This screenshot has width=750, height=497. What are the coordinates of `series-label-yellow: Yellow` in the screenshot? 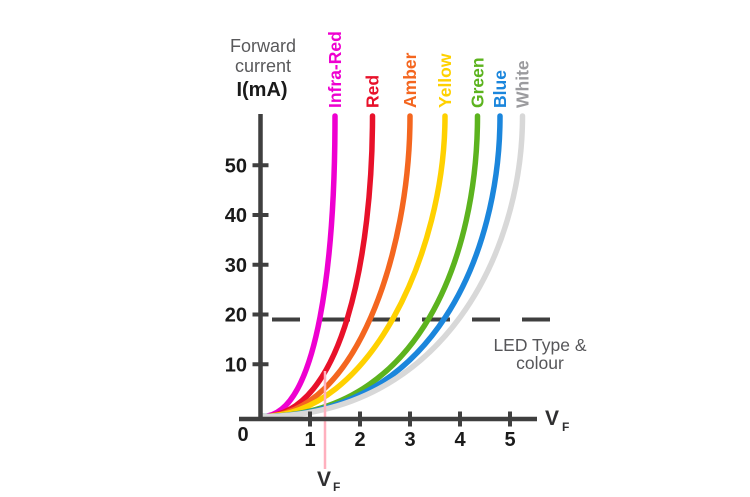 It's located at (445, 80).